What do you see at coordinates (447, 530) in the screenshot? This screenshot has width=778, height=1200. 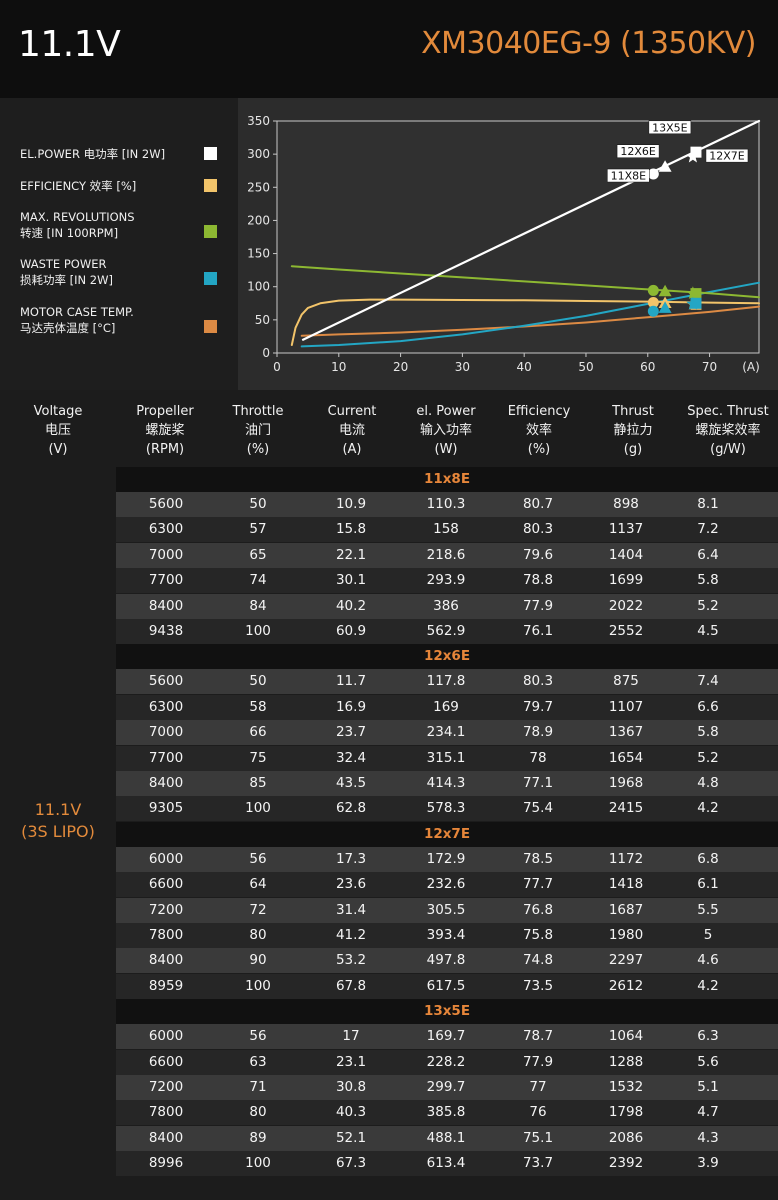 I see `table-row: 6300 57 15.8 158 80.3 1137 7.2` at bounding box center [447, 530].